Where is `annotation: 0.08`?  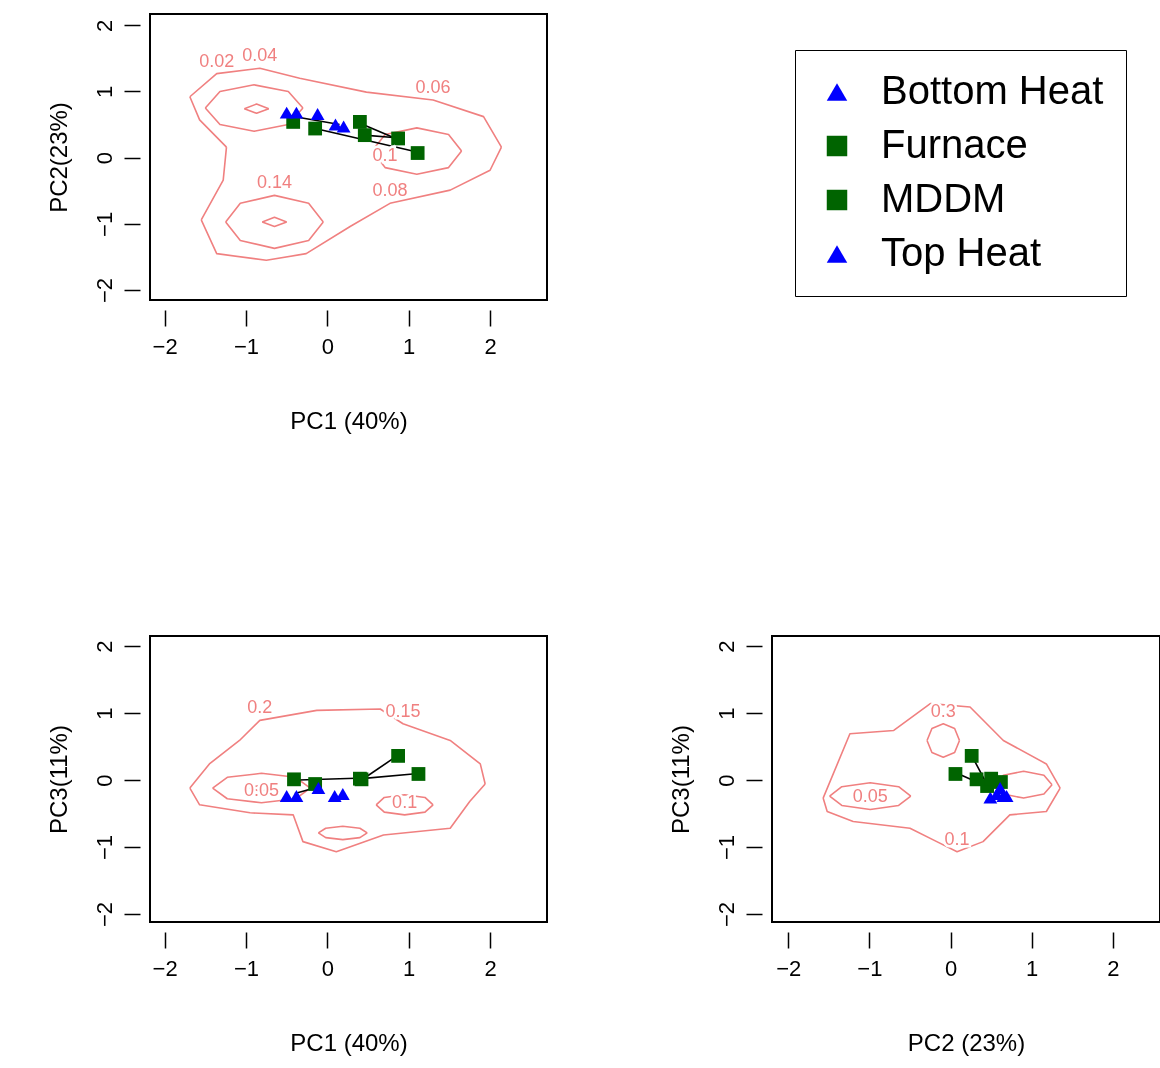 annotation: 0.08 is located at coordinates (390, 190).